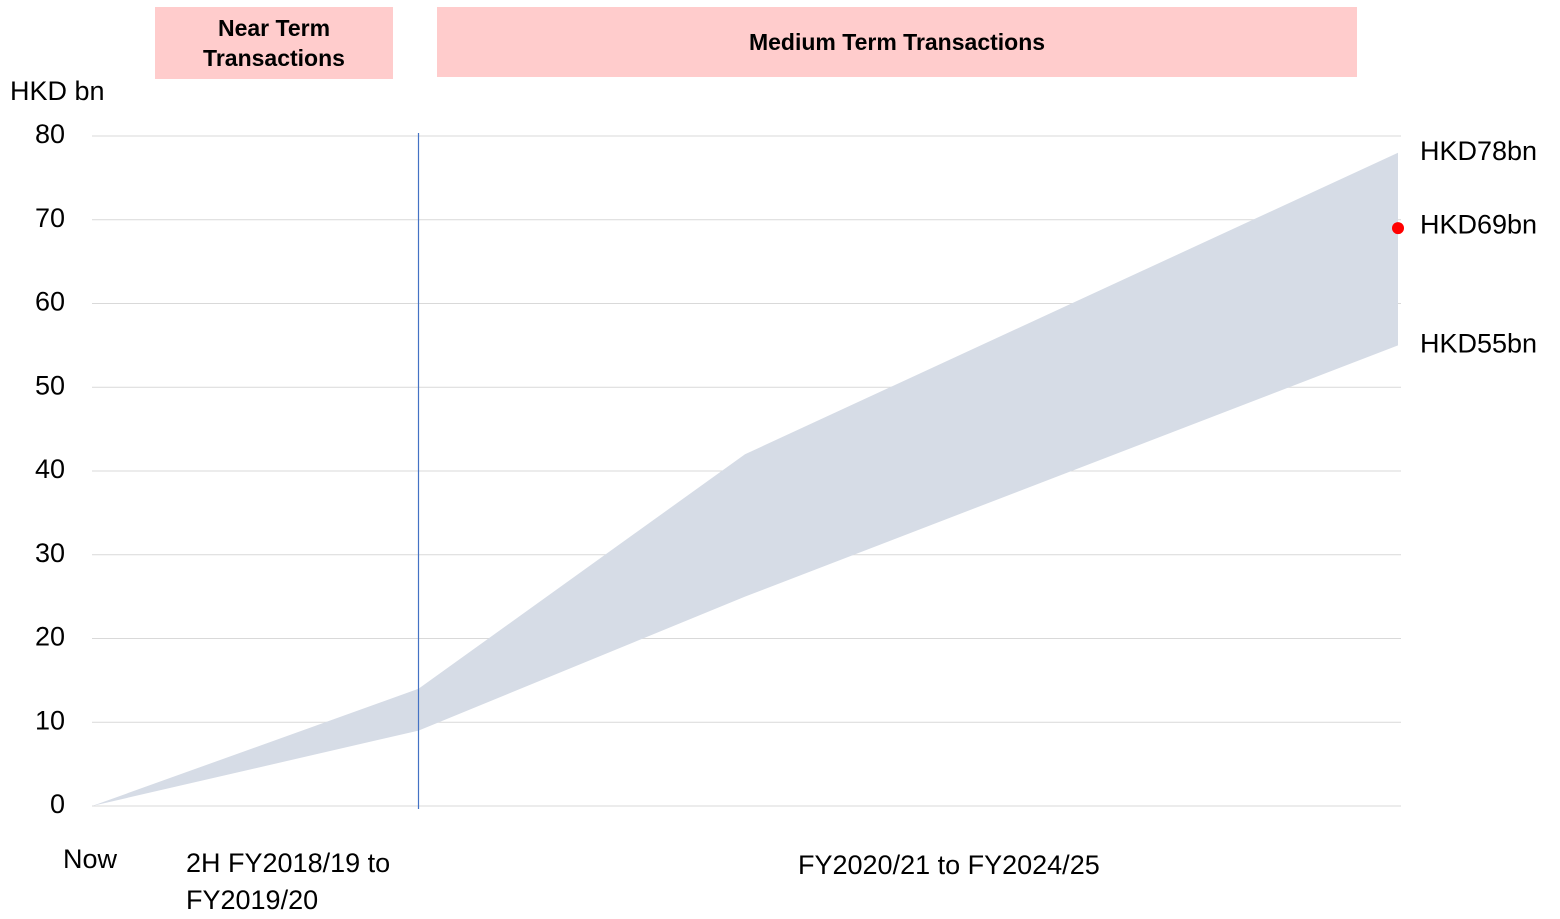 The height and width of the screenshot is (919, 1560). Describe the element at coordinates (1478, 224) in the screenshot. I see `marker-label: HKD69bn` at that location.